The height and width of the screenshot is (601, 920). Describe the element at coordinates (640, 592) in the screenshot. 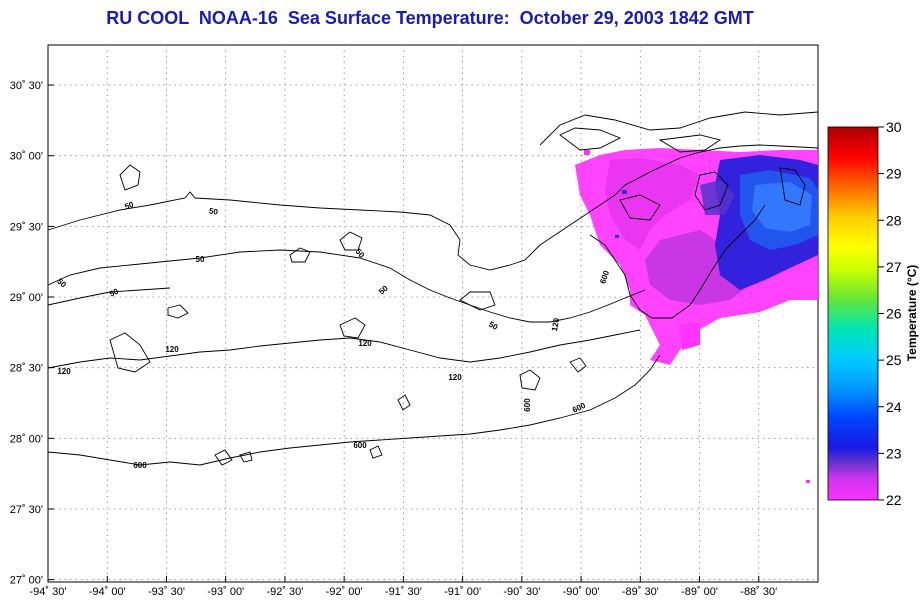

I see `lon-tick-label: -89˚ 30'` at that location.